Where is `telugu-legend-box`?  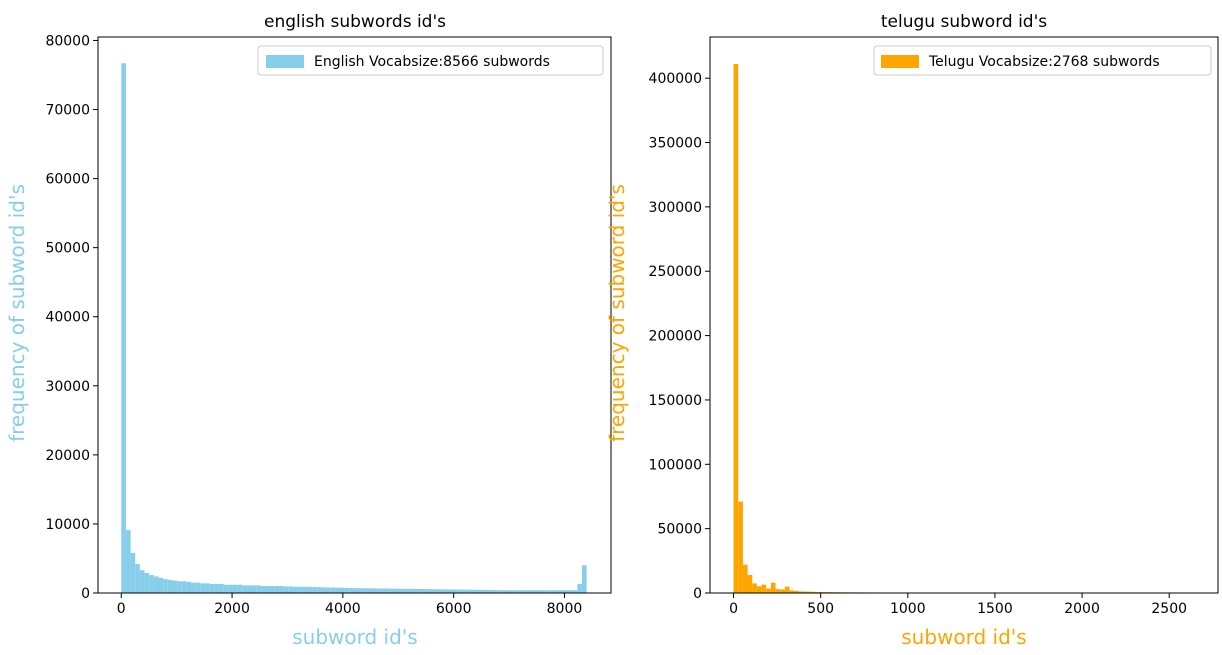
telugu-legend-box is located at coordinates (1042, 60).